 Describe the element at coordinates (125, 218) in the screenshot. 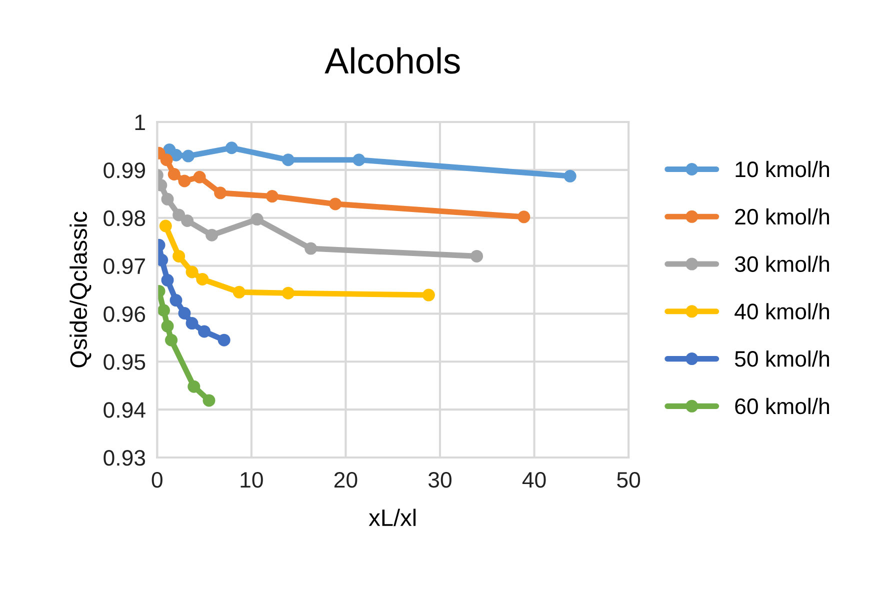

I see `y-tick-label: 0.98` at that location.